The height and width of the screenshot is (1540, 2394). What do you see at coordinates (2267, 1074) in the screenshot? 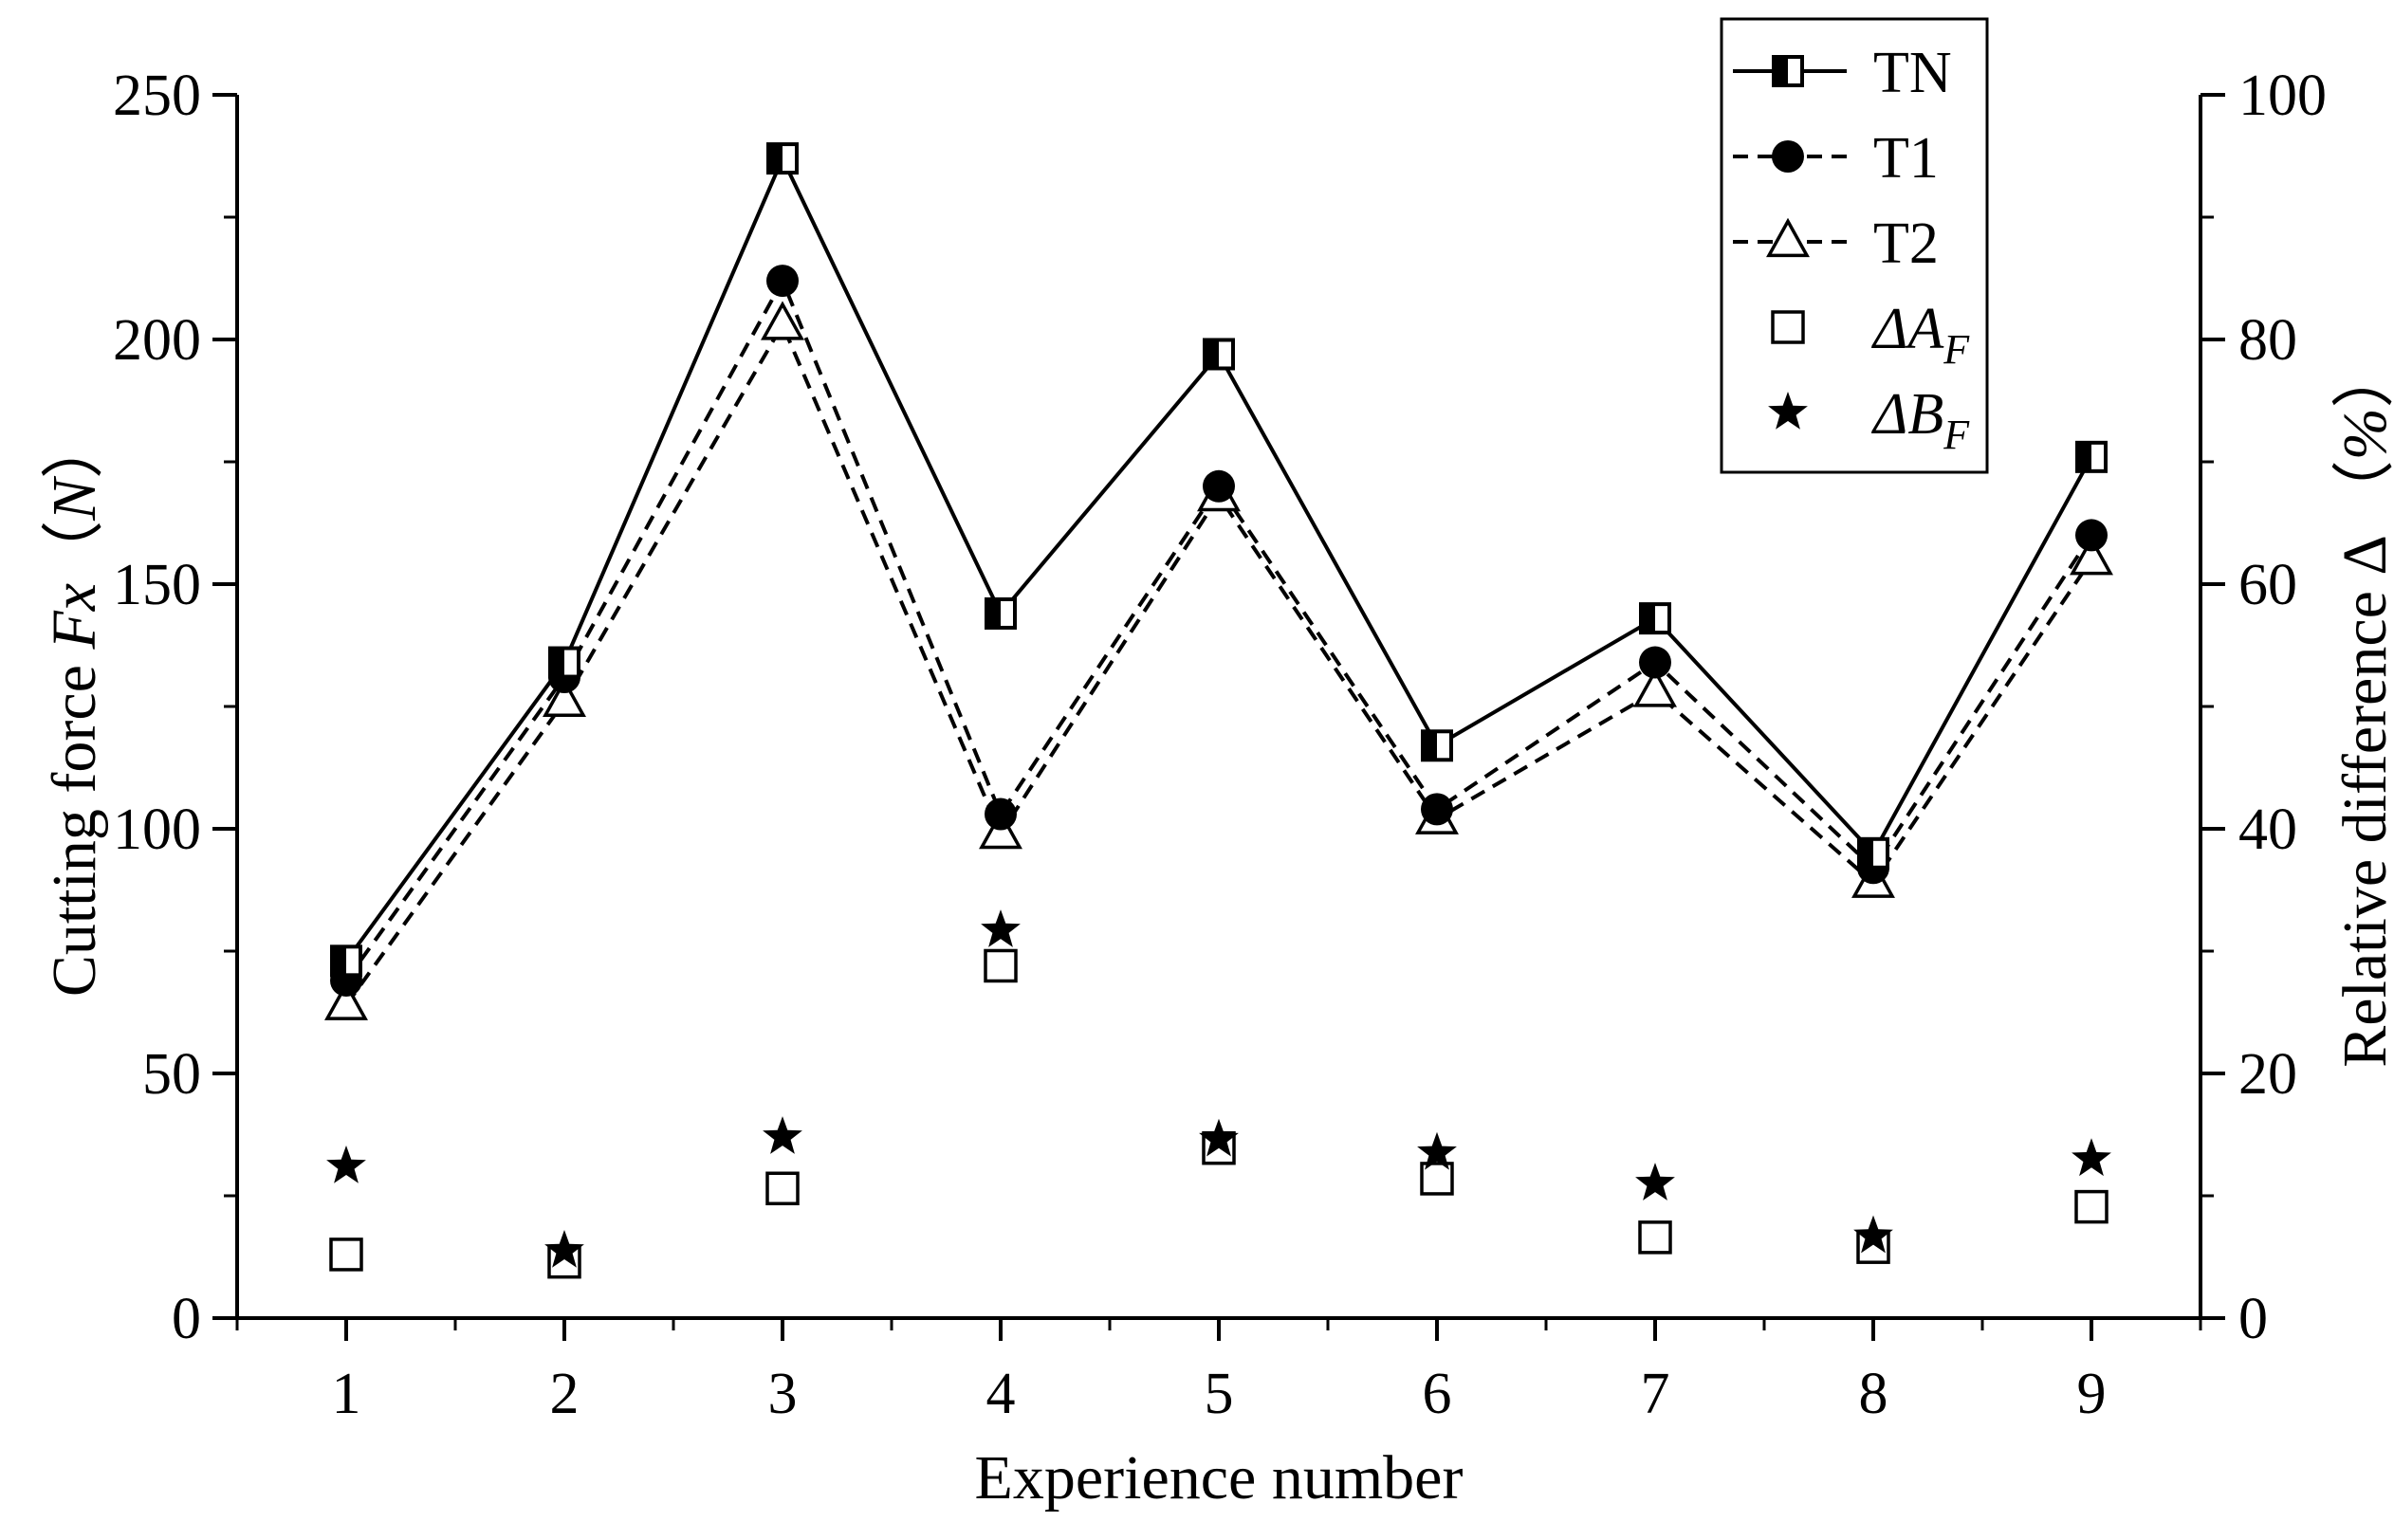
I see `y2-tick-label: 20` at bounding box center [2267, 1074].